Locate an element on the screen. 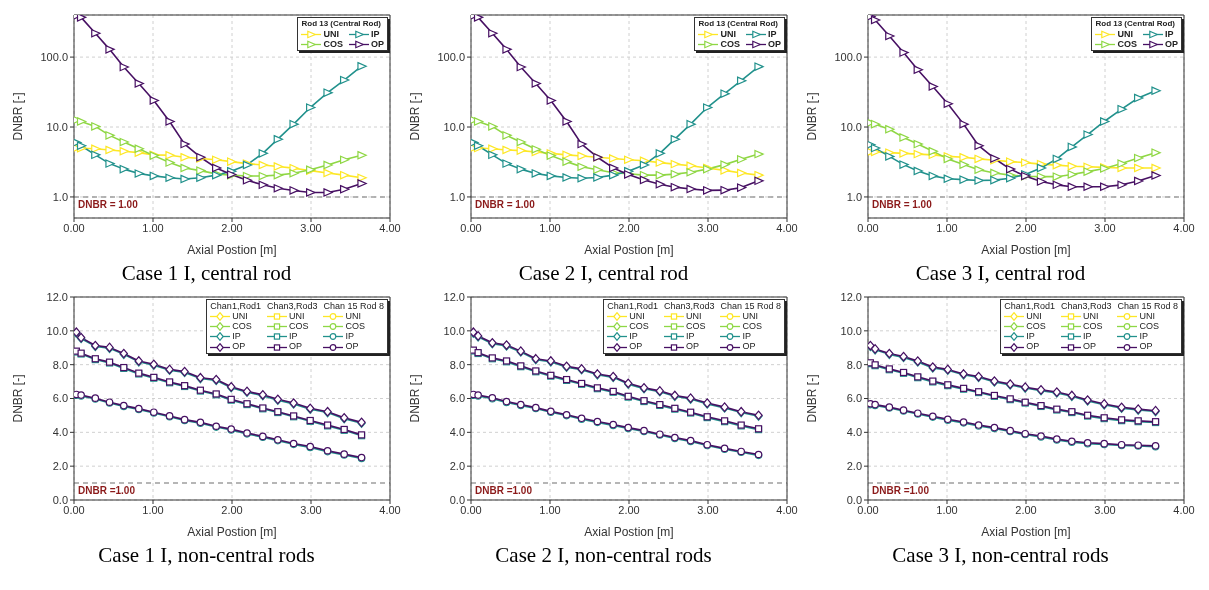  text: Case 1 I, non-central rods is located at coordinates (206, 555).